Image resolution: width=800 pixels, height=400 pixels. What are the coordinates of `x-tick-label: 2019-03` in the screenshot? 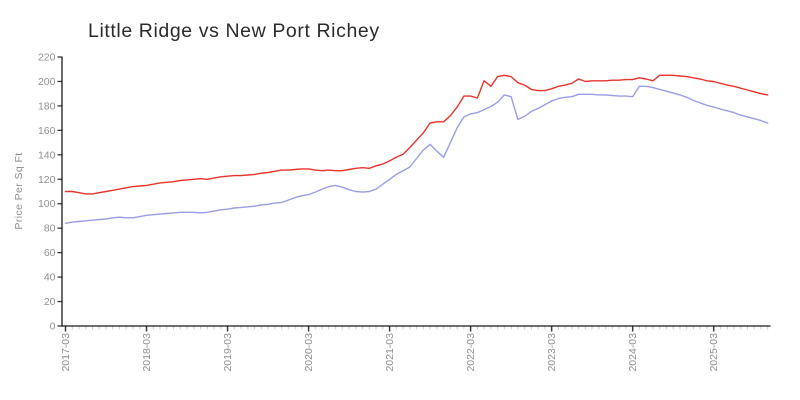 It's located at (228, 352).